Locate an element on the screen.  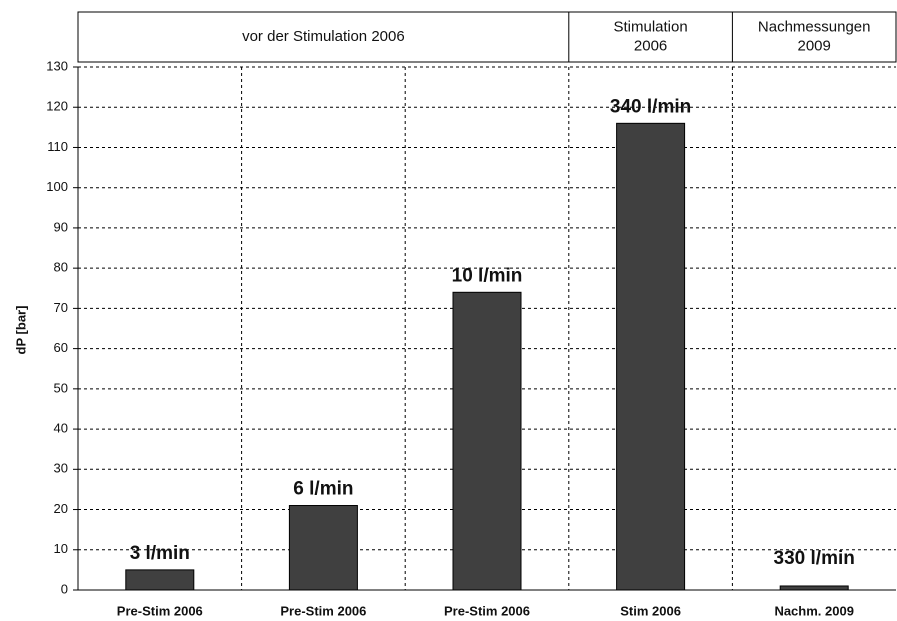
x-tick-label: Stim 2006 is located at coordinates (650, 610).